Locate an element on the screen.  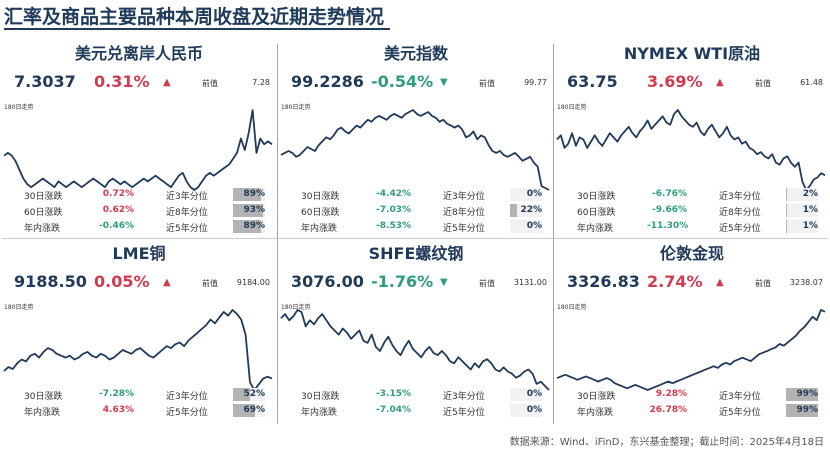
panel-title: 美元兑离岸人民币 is located at coordinates (138, 53).